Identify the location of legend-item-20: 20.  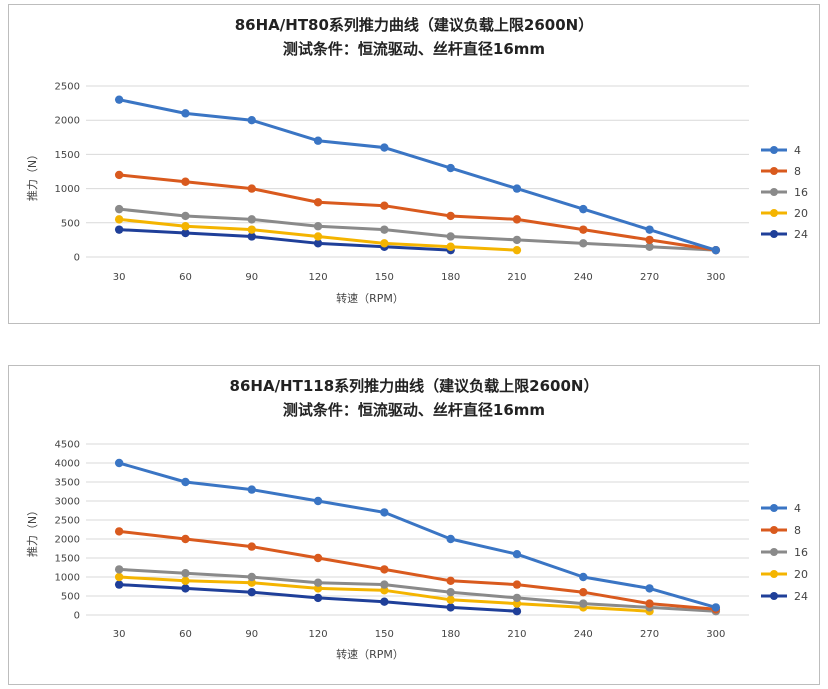
(784, 574).